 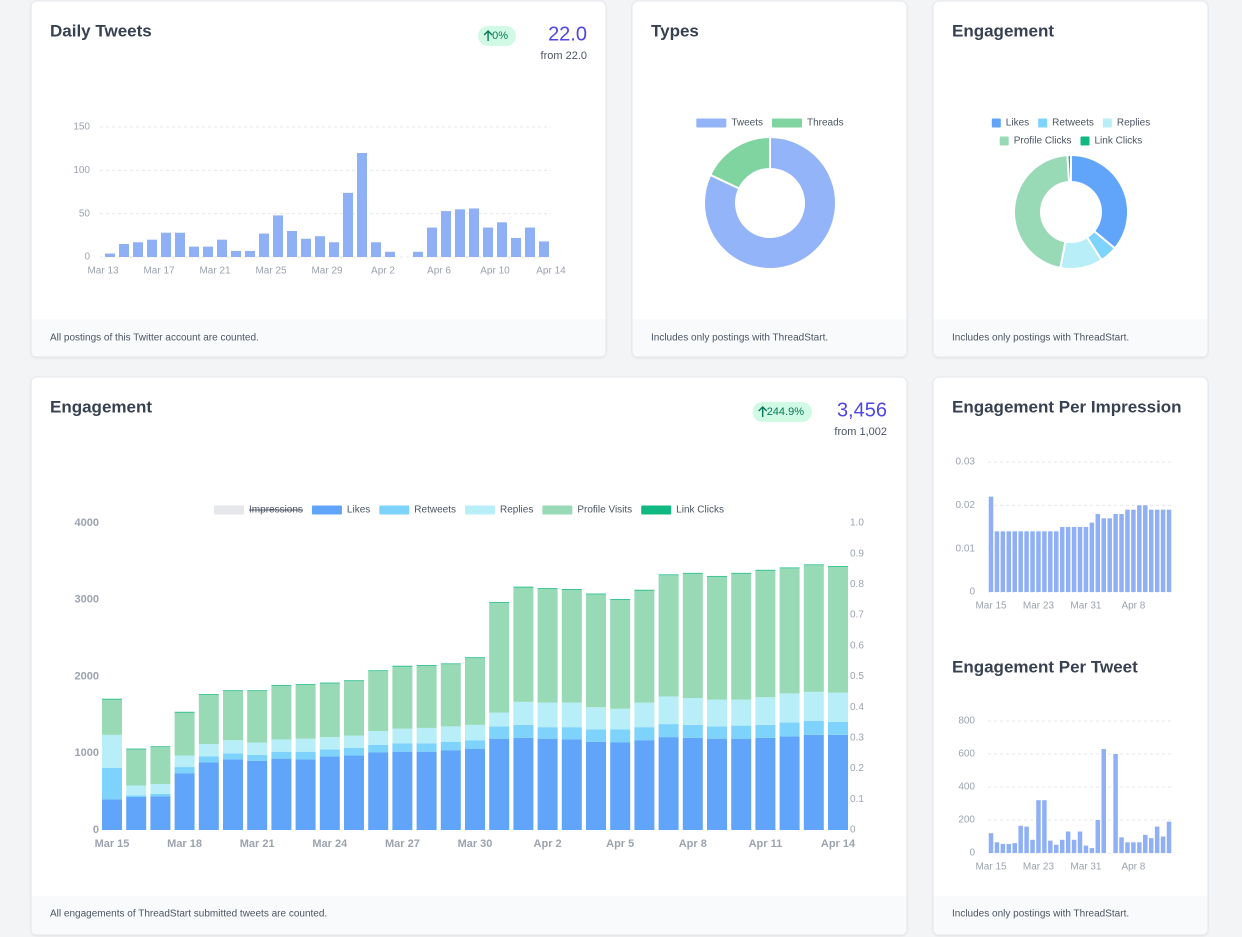 I want to click on stat-value: 22.0, so click(x=567, y=34).